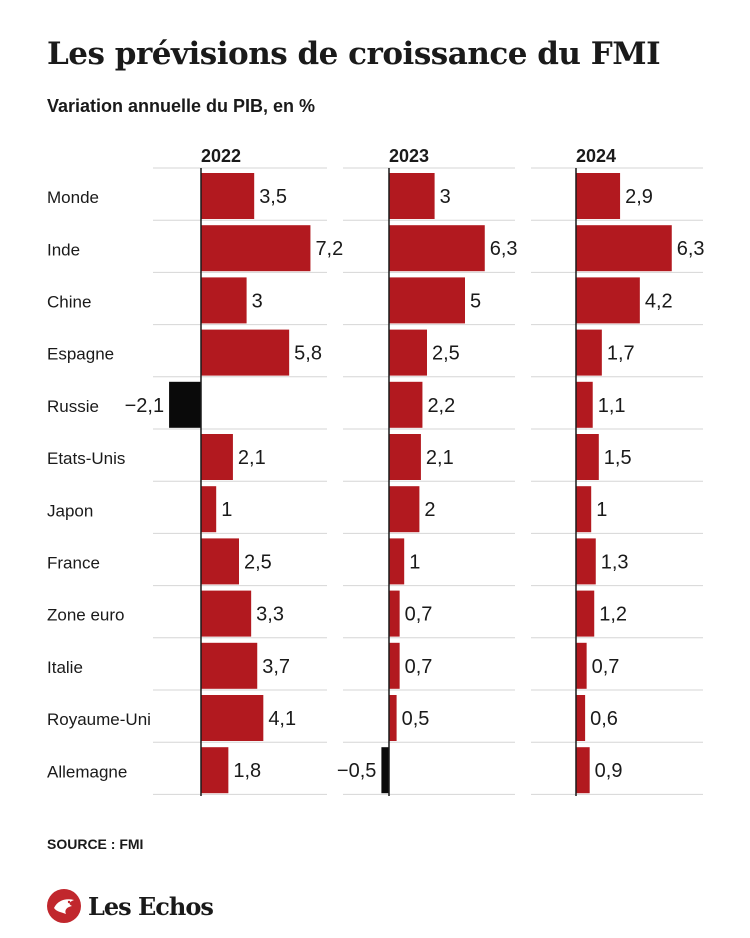 The image size is (750, 938). Describe the element at coordinates (609, 771) in the screenshot. I see `data-label: 0,9` at that location.